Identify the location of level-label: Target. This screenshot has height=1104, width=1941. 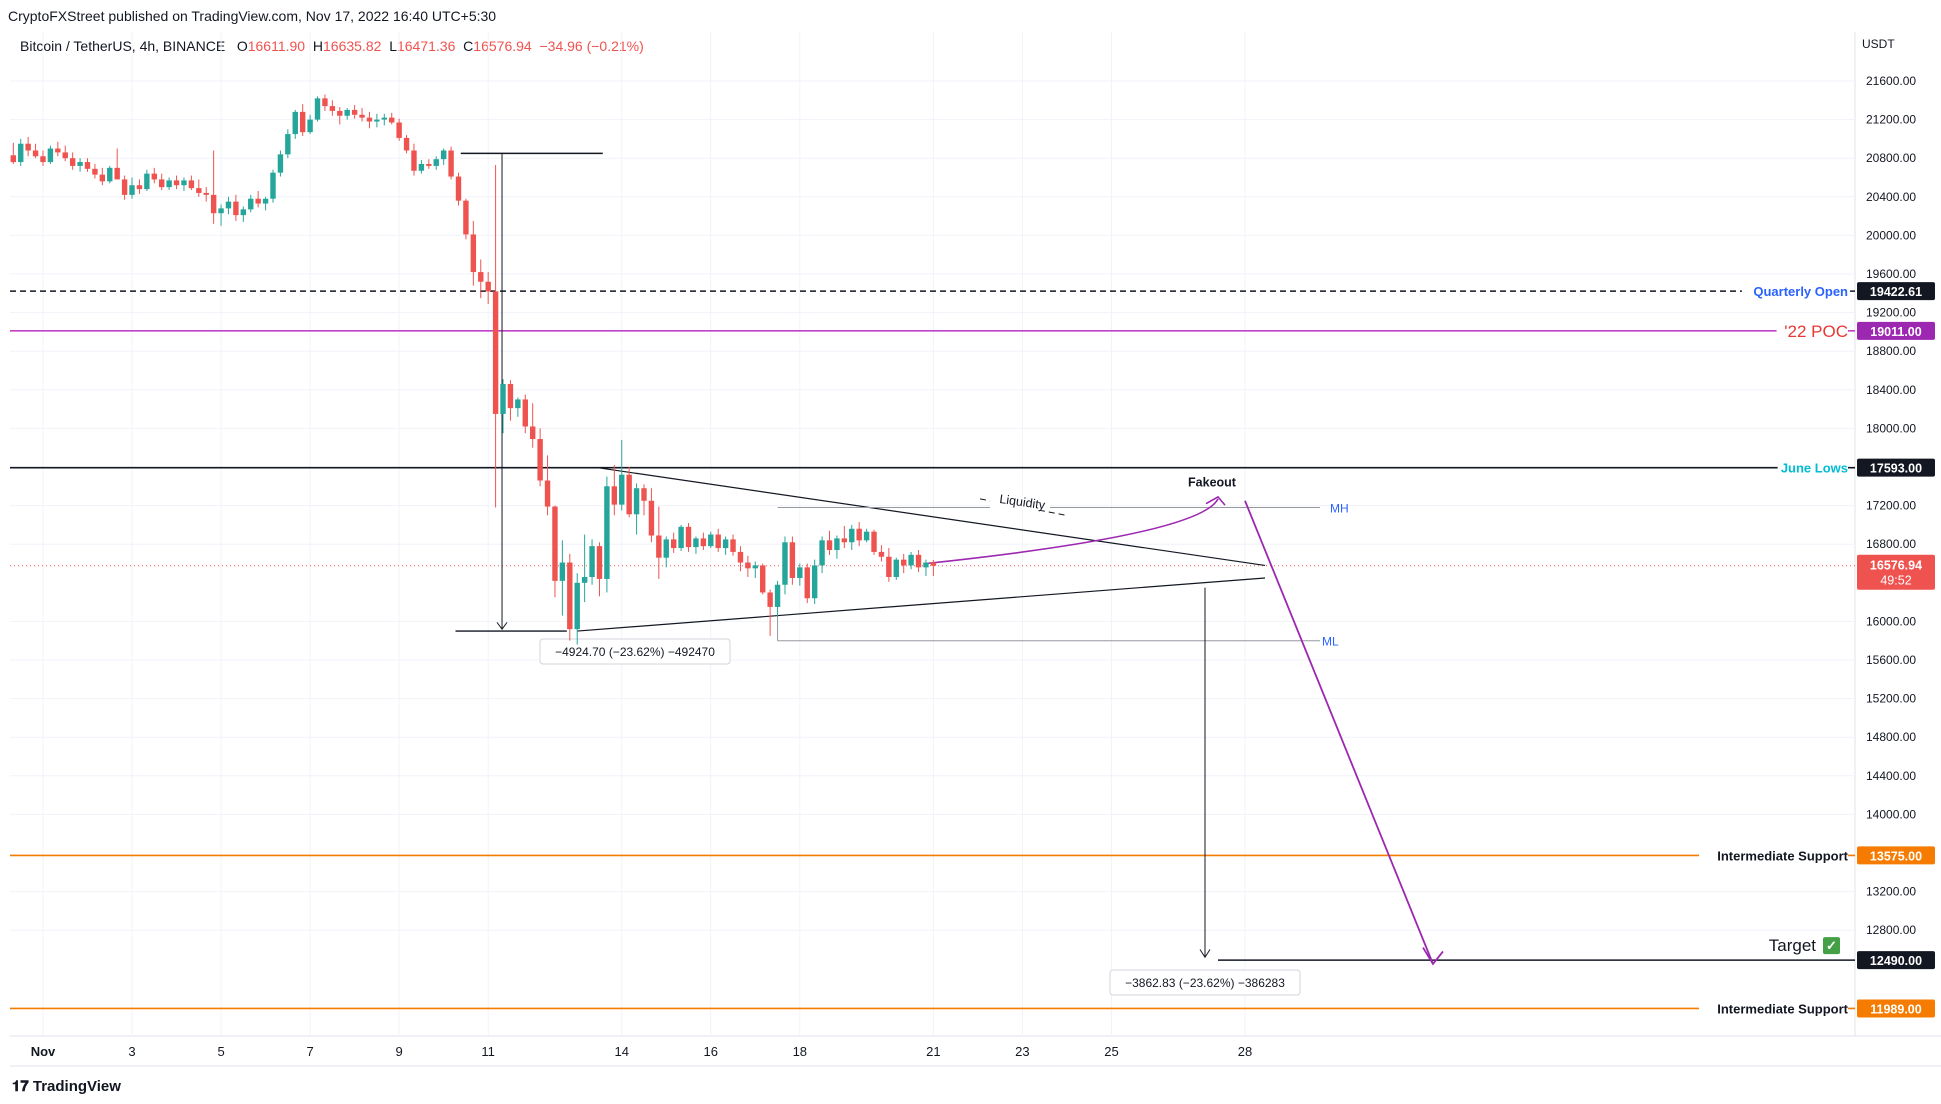
(1793, 945).